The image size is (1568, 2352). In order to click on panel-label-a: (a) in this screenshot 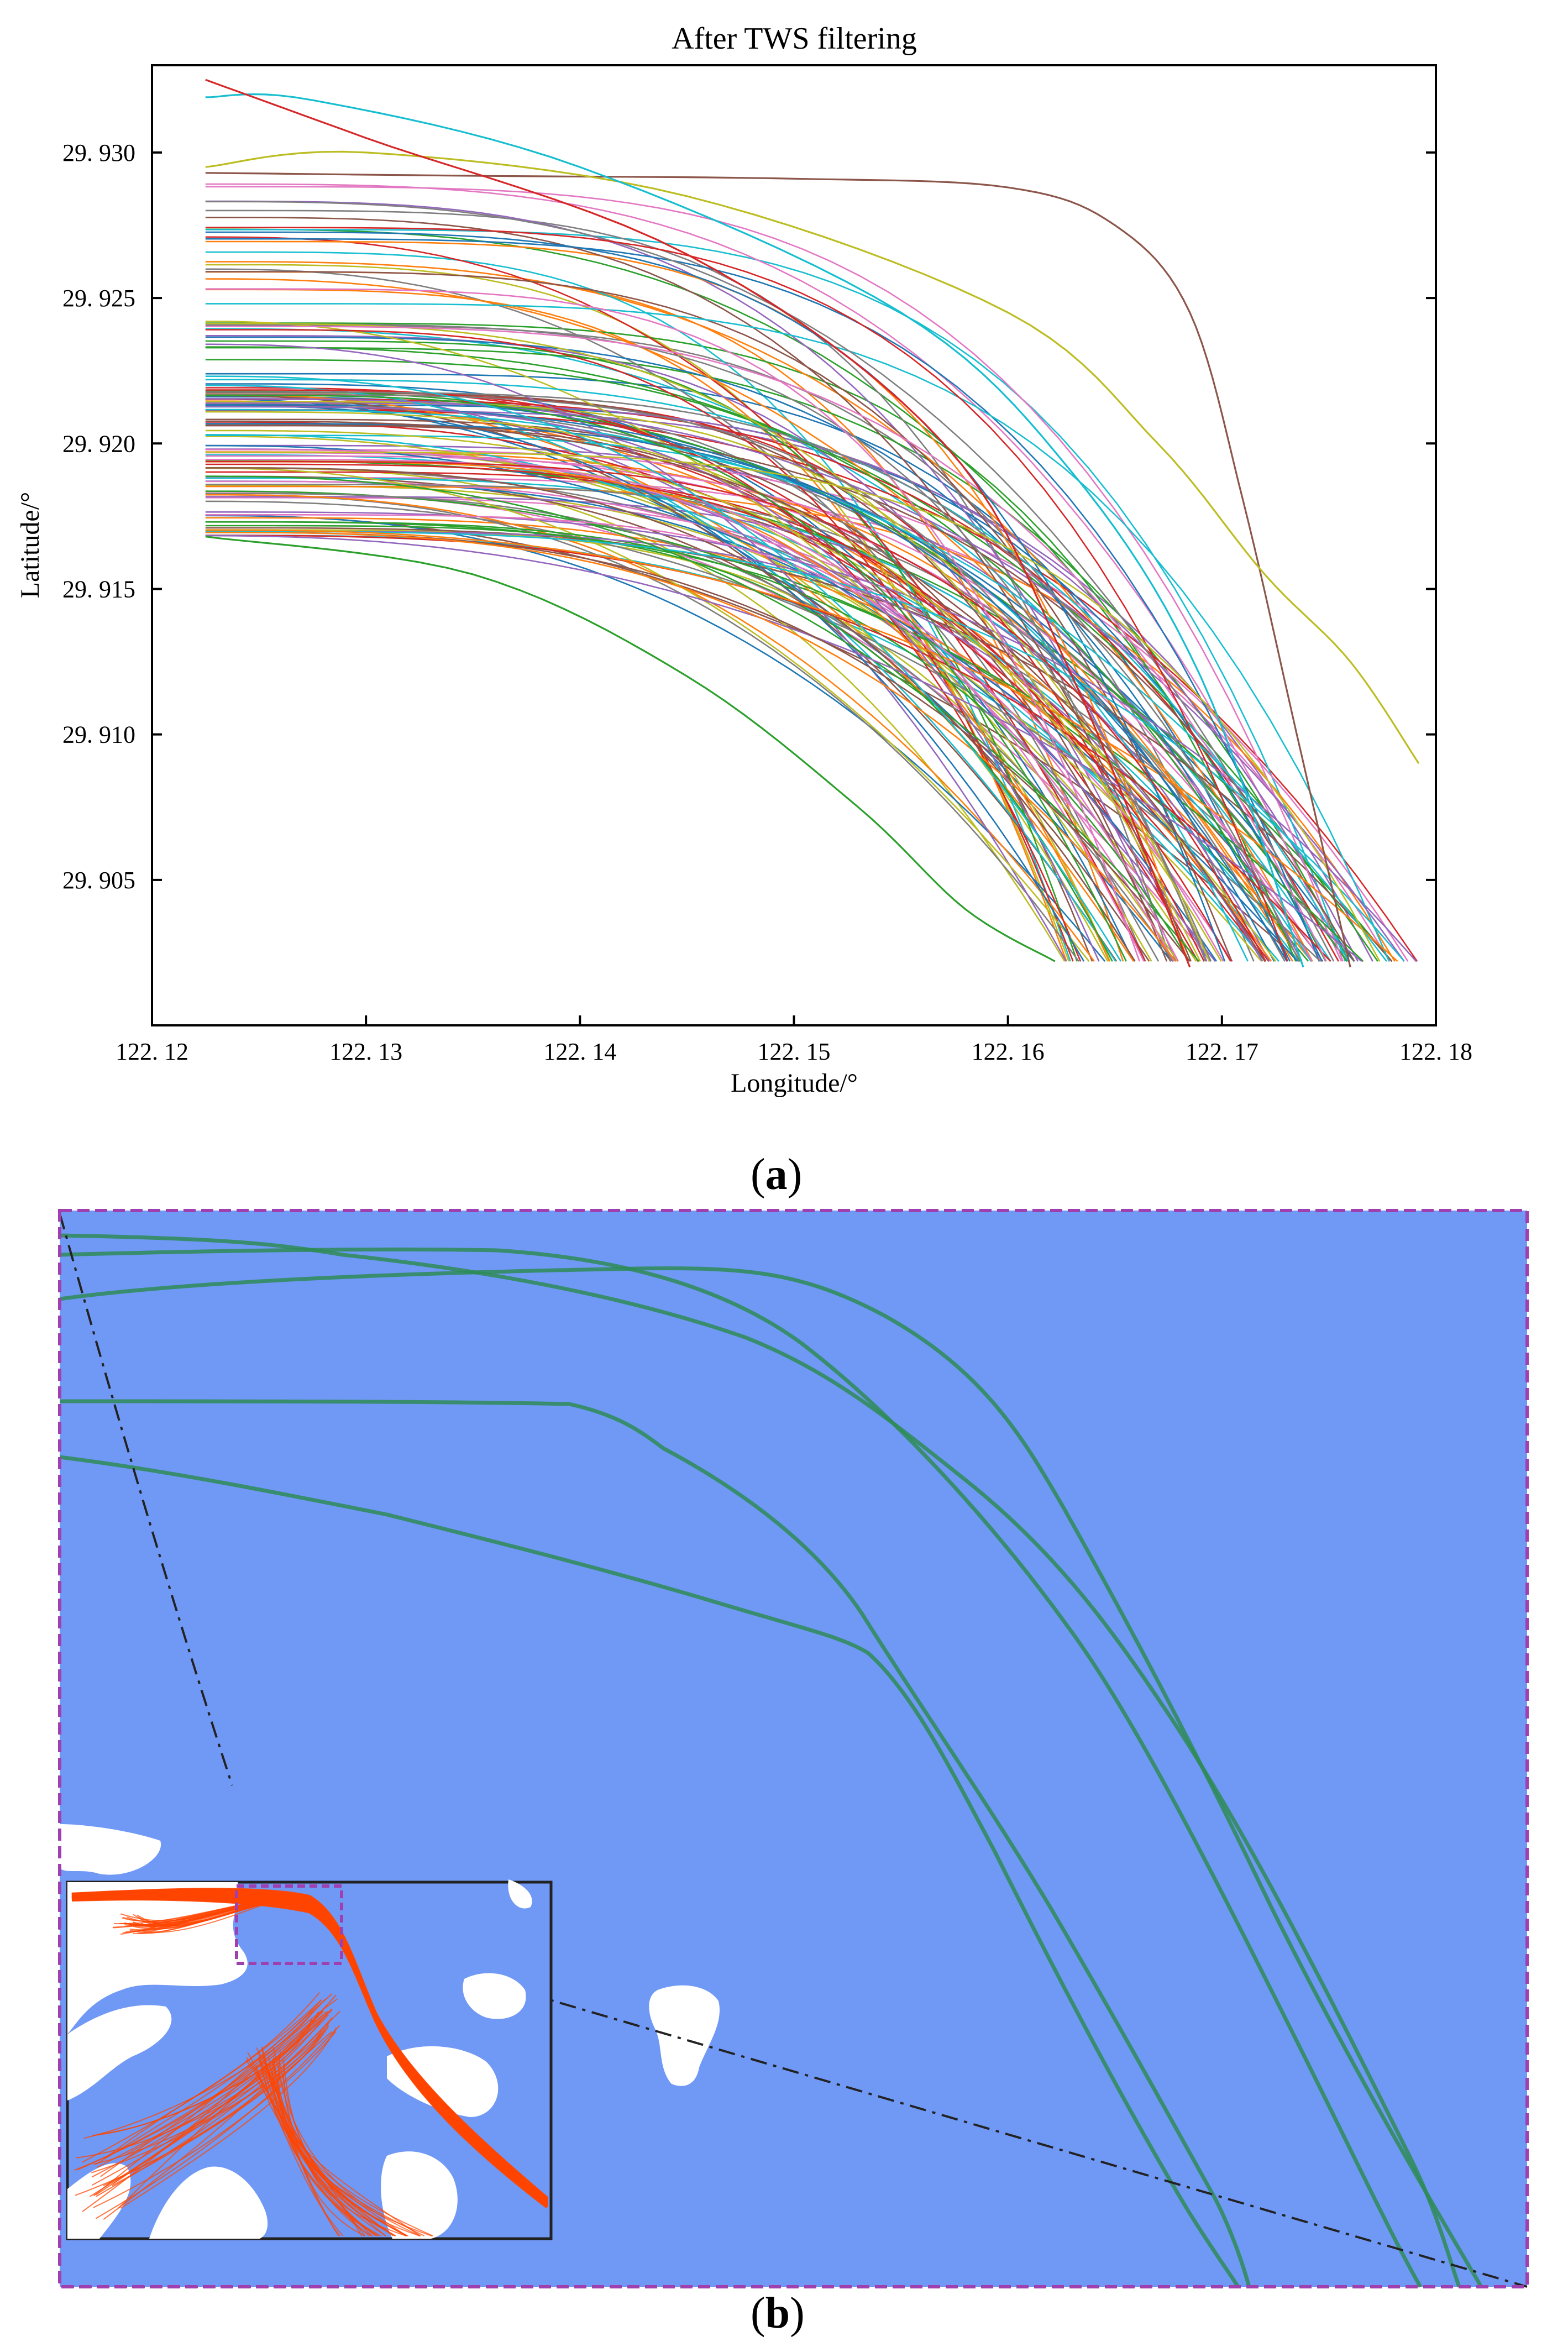, I will do `click(777, 1174)`.